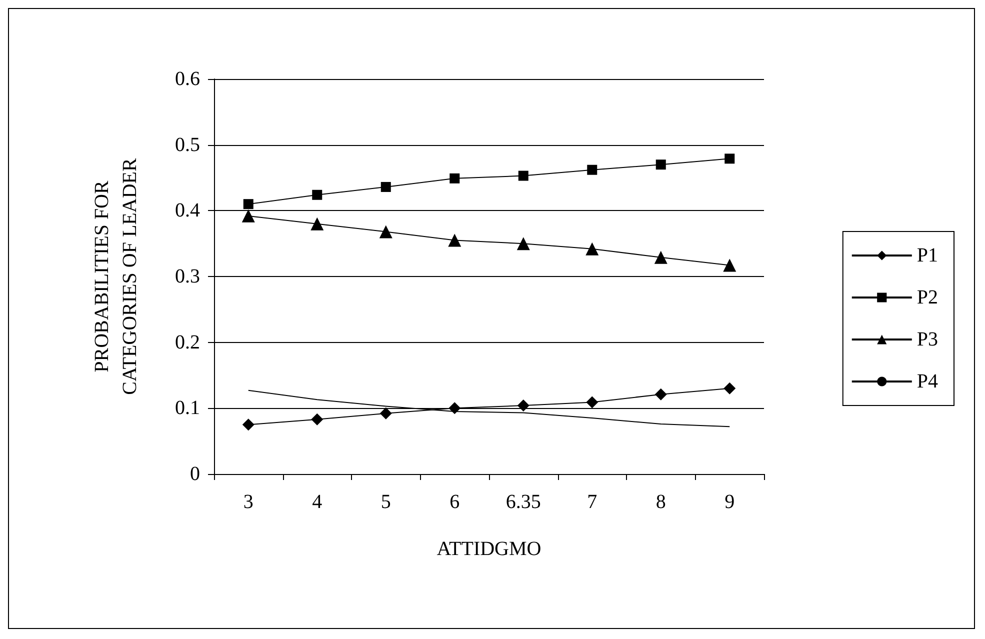 The width and height of the screenshot is (985, 639). What do you see at coordinates (317, 502) in the screenshot?
I see `x-tick-label: 4` at bounding box center [317, 502].